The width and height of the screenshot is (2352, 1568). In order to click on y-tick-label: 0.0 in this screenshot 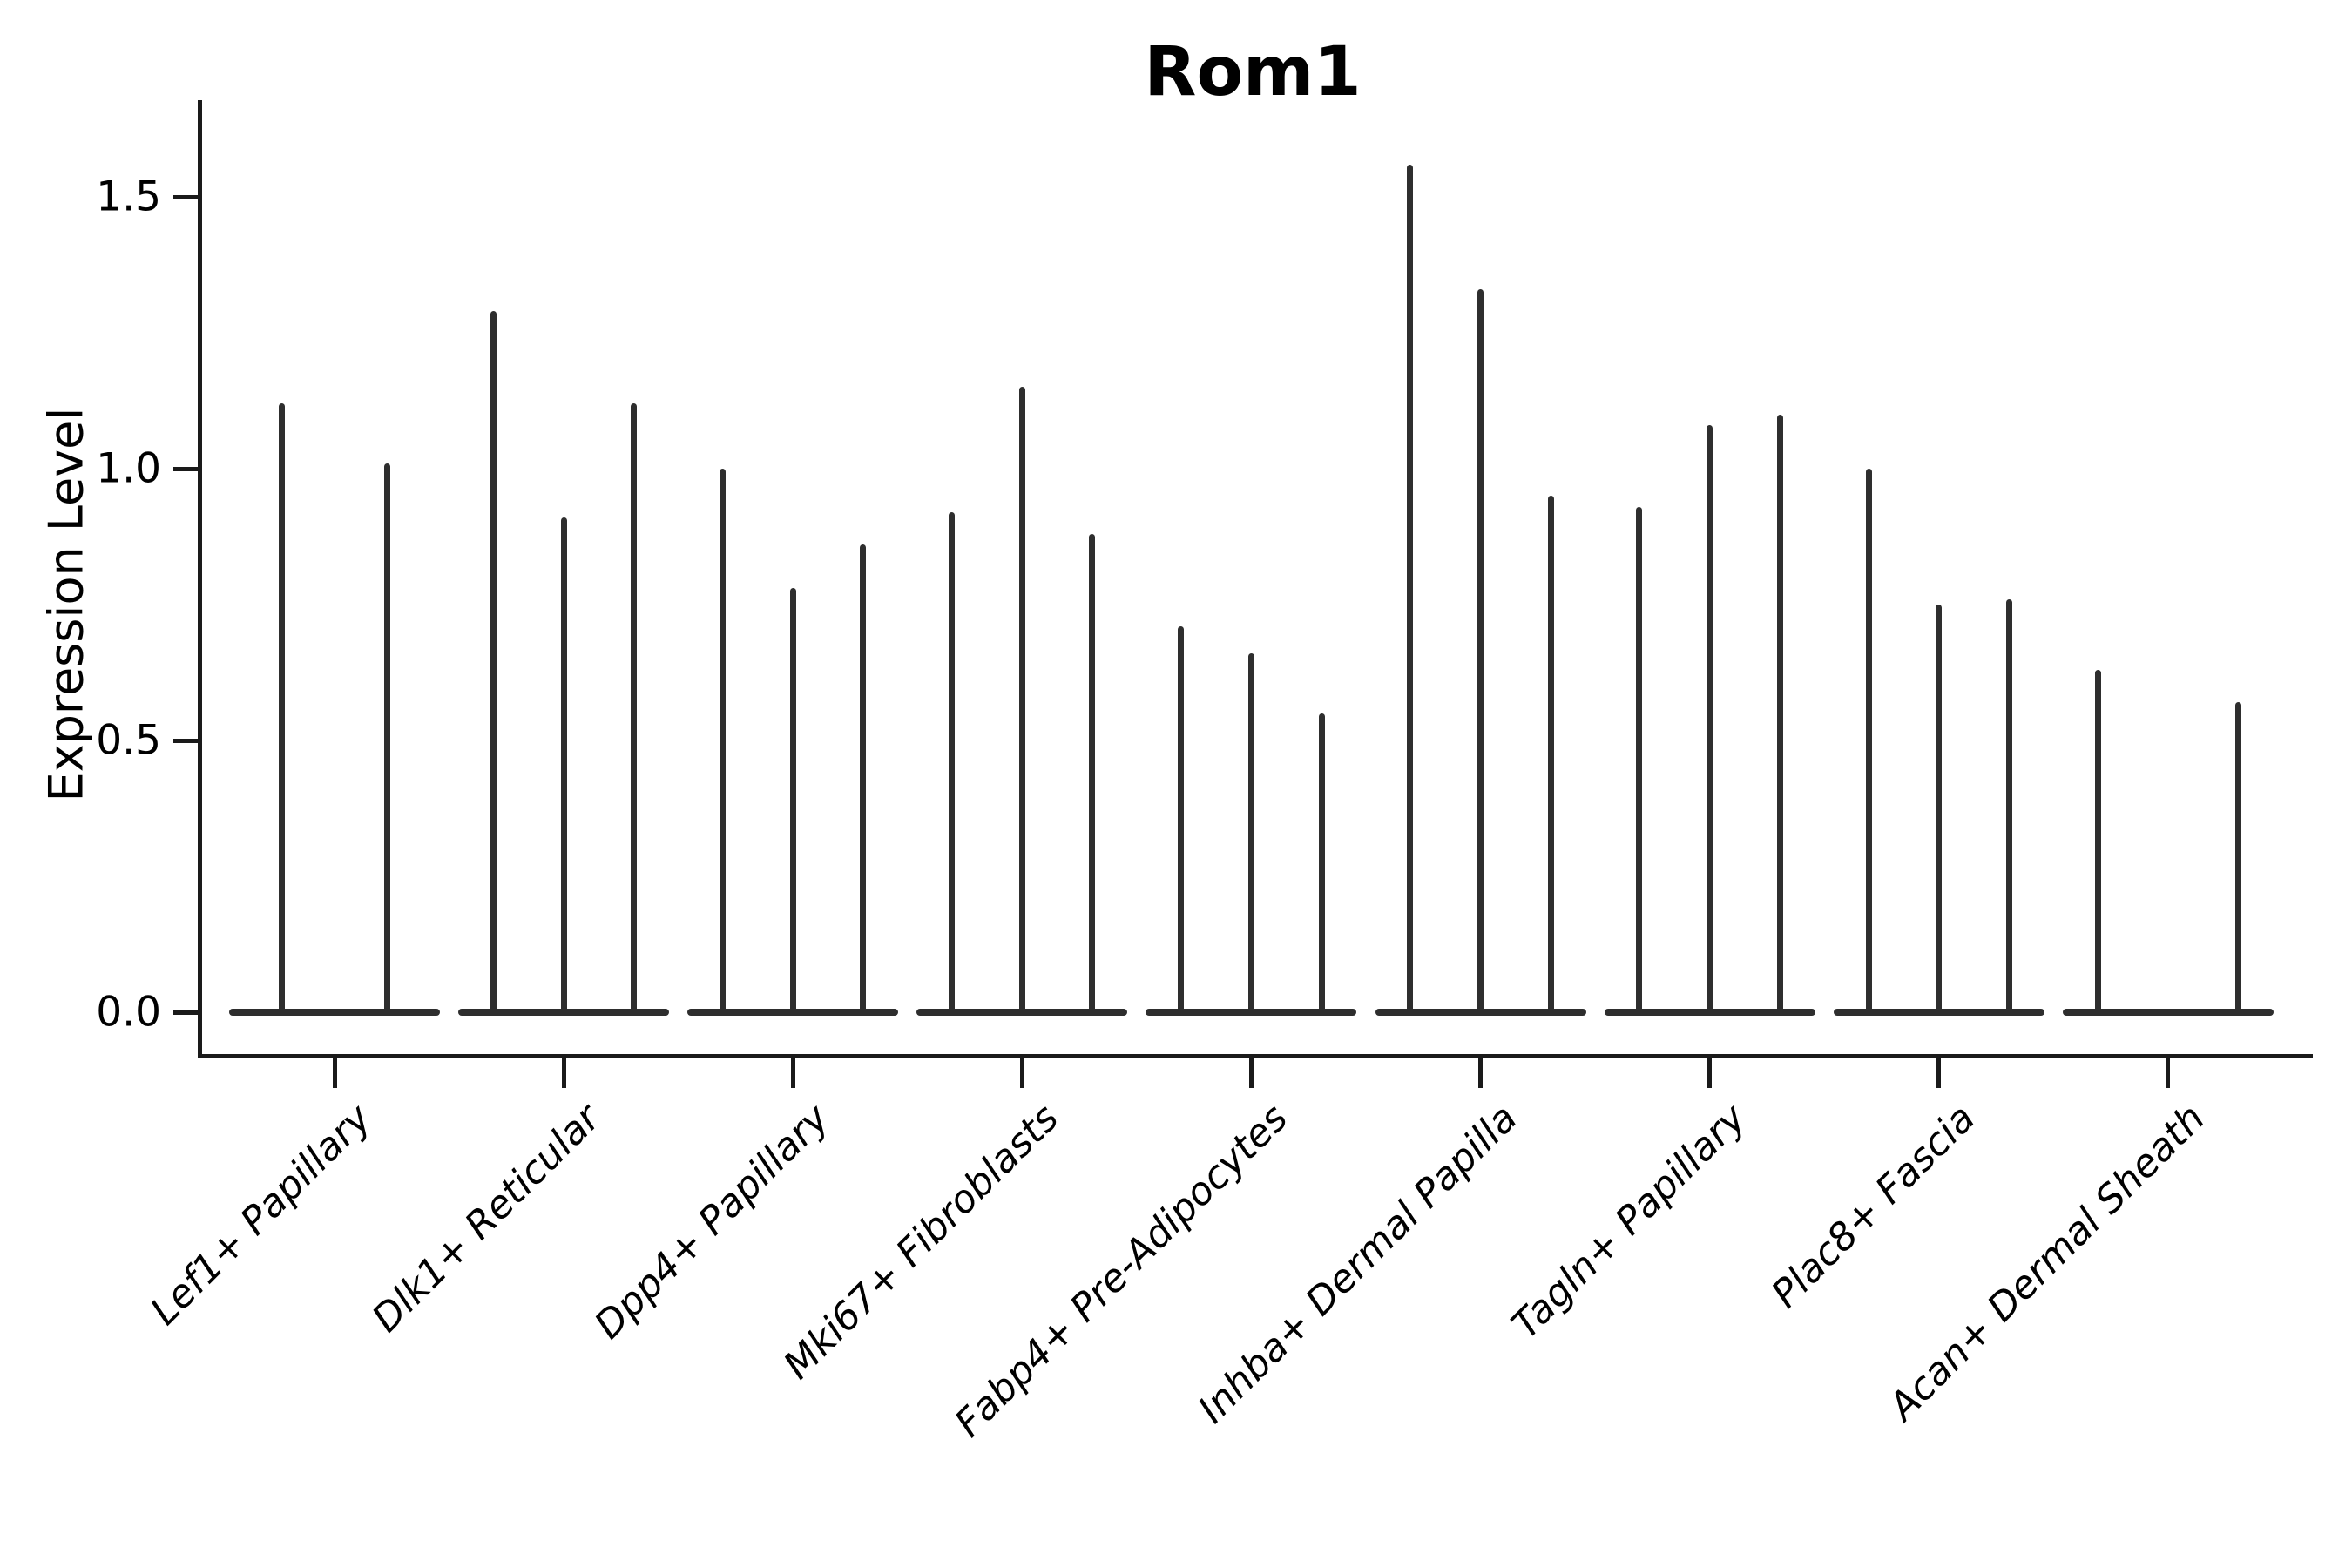, I will do `click(129, 1013)`.